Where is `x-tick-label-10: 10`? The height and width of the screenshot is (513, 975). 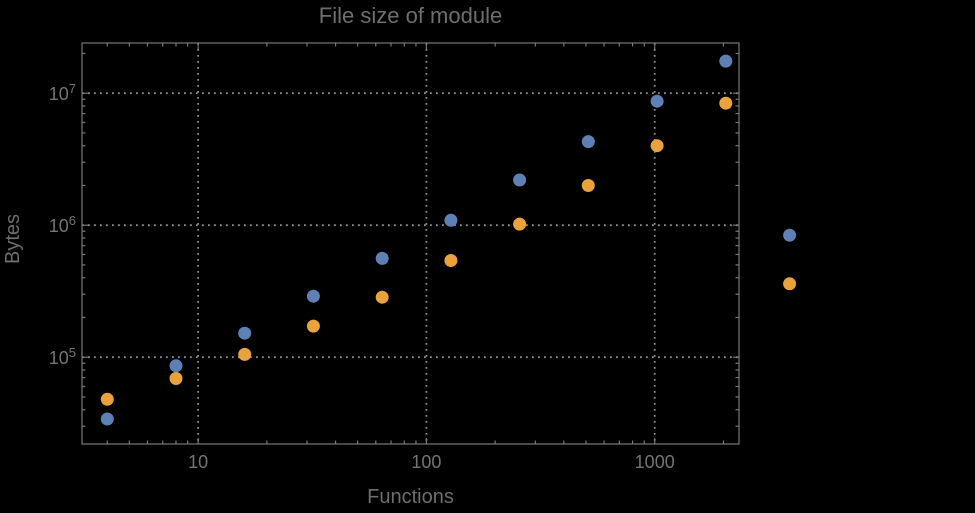 x-tick-label-10: 10 is located at coordinates (198, 462).